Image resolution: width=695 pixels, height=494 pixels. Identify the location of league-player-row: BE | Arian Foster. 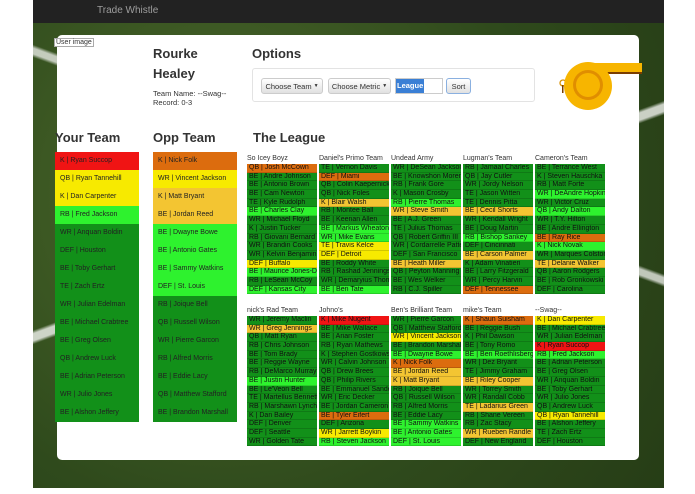
(354, 338).